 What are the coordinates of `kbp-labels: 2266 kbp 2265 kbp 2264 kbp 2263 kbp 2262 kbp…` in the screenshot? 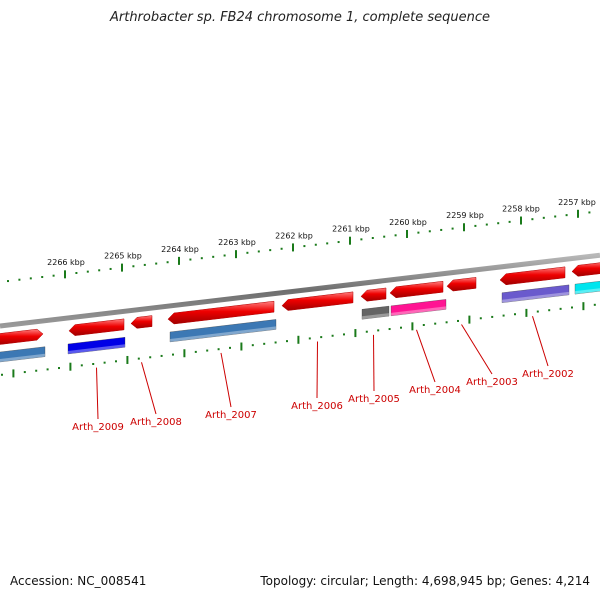 It's located at (321, 232).